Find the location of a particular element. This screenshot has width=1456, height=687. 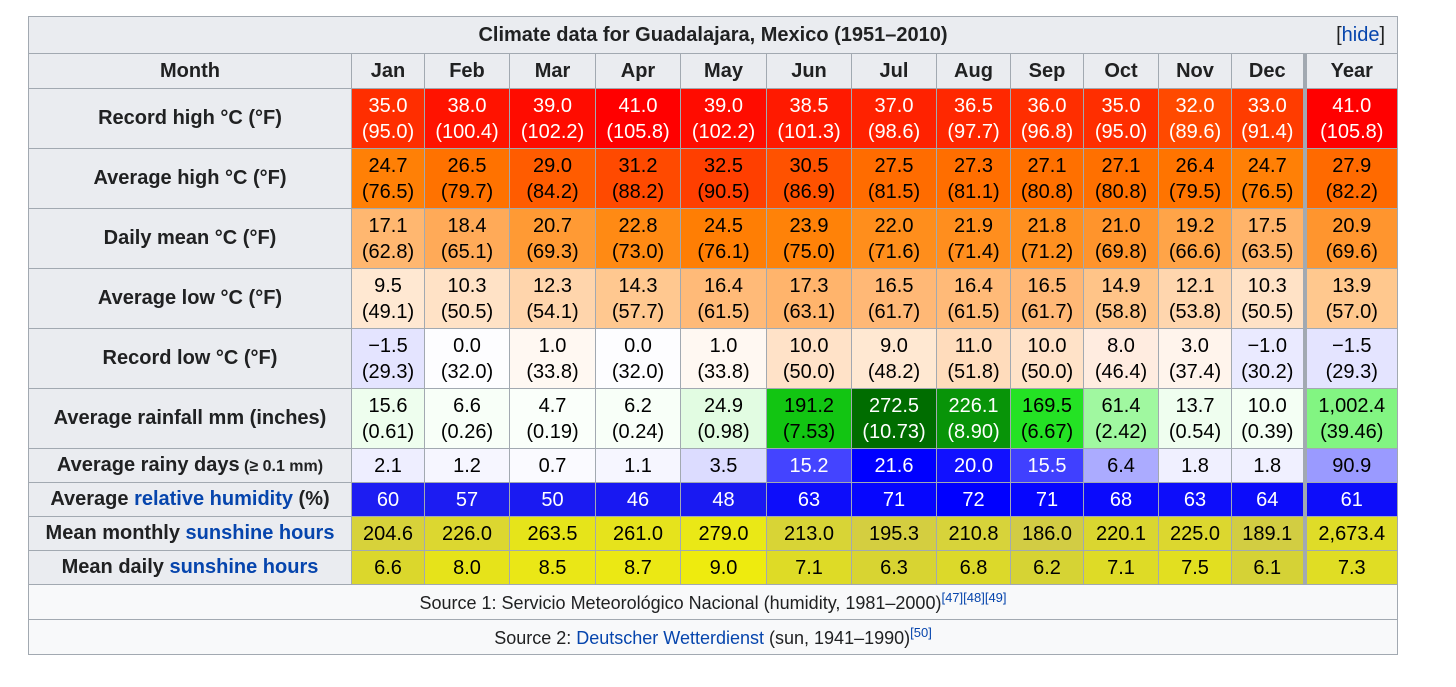

value-cell: 189.1 is located at coordinates (1268, 533).